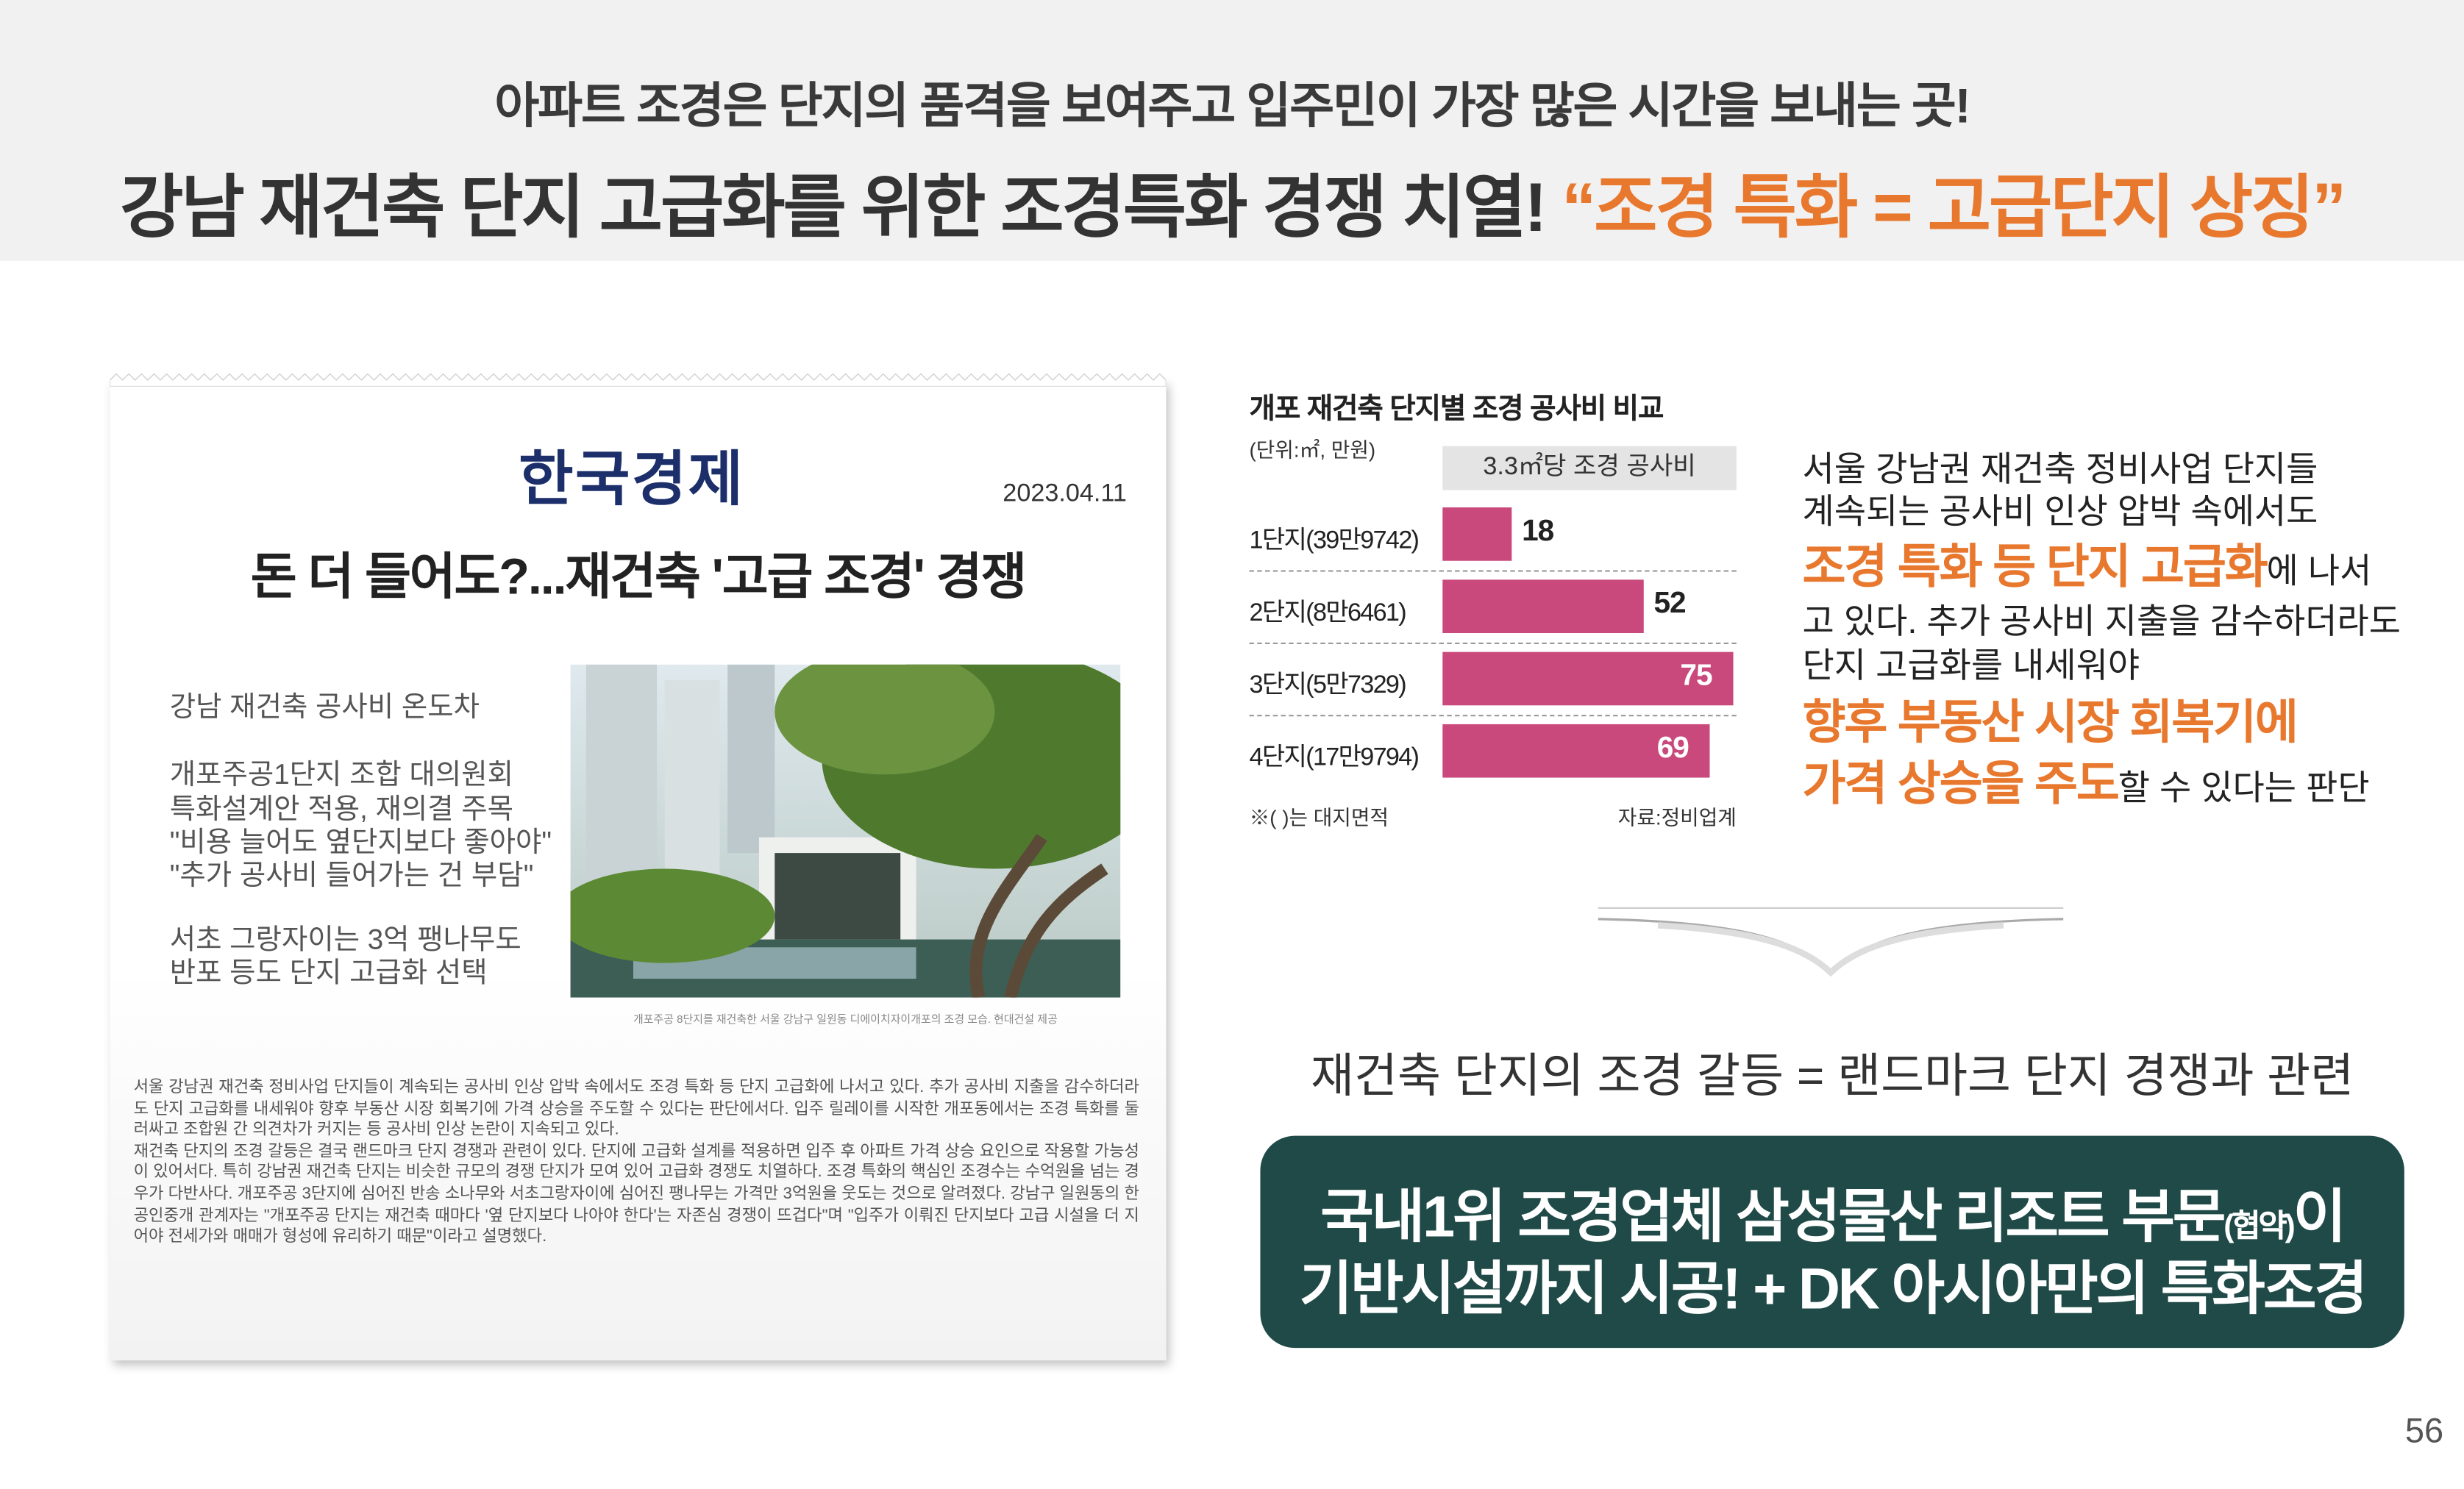 The height and width of the screenshot is (1489, 2464). Describe the element at coordinates (341, 809) in the screenshot. I see `summary-line: 특화설계안 적용, 재의결 주목` at that location.